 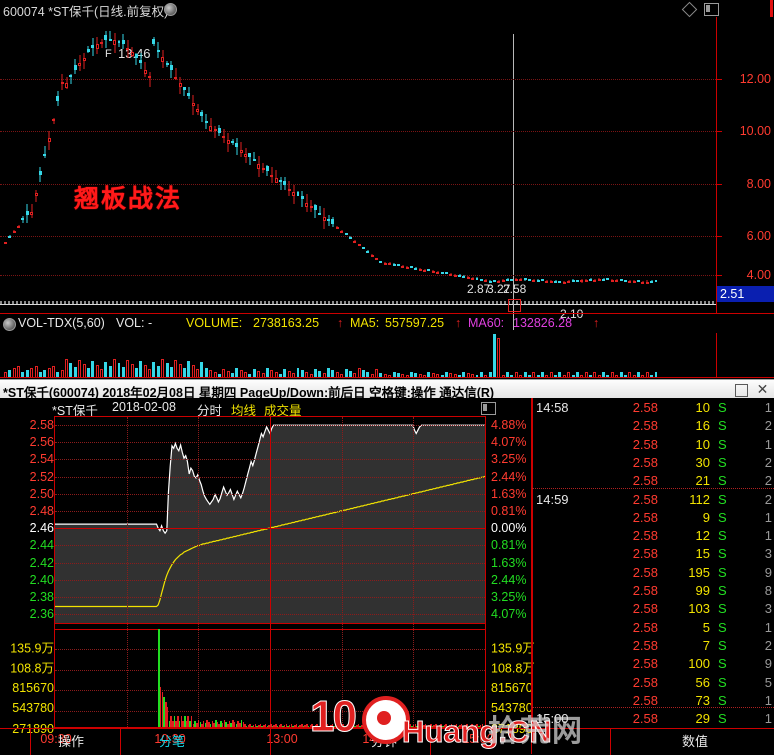 What do you see at coordinates (653, 684) in the screenshot?
I see `tick-row: 2.58 56 S 5` at bounding box center [653, 684].